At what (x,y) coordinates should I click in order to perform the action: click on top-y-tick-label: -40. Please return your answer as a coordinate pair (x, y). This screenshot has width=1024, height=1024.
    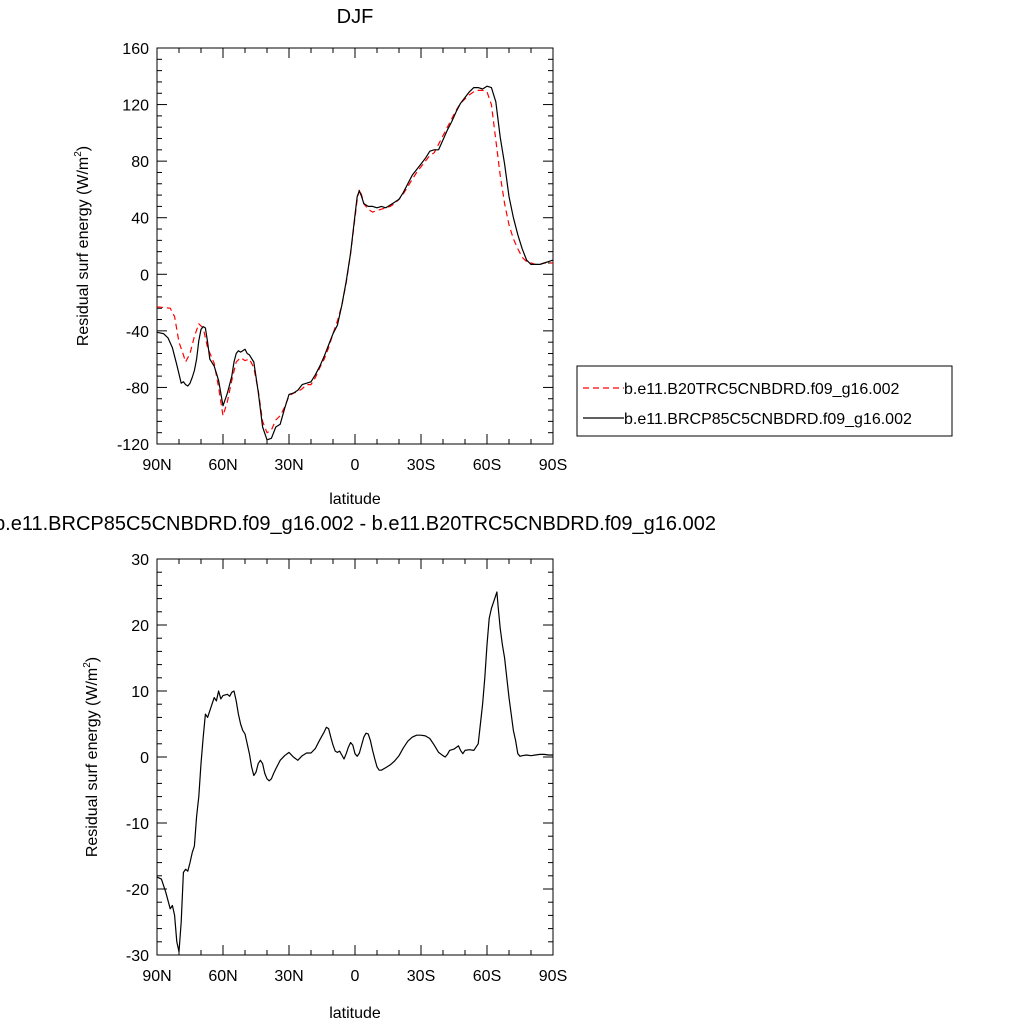
    Looking at the image, I should click on (137, 332).